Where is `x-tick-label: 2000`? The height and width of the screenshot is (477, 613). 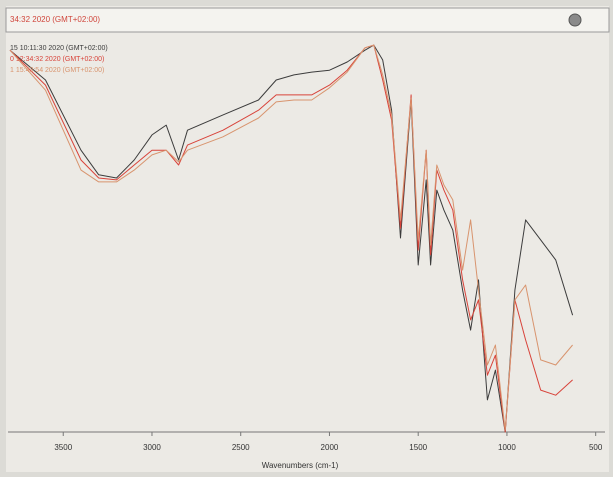
x-tick-label: 2000 is located at coordinates (330, 447).